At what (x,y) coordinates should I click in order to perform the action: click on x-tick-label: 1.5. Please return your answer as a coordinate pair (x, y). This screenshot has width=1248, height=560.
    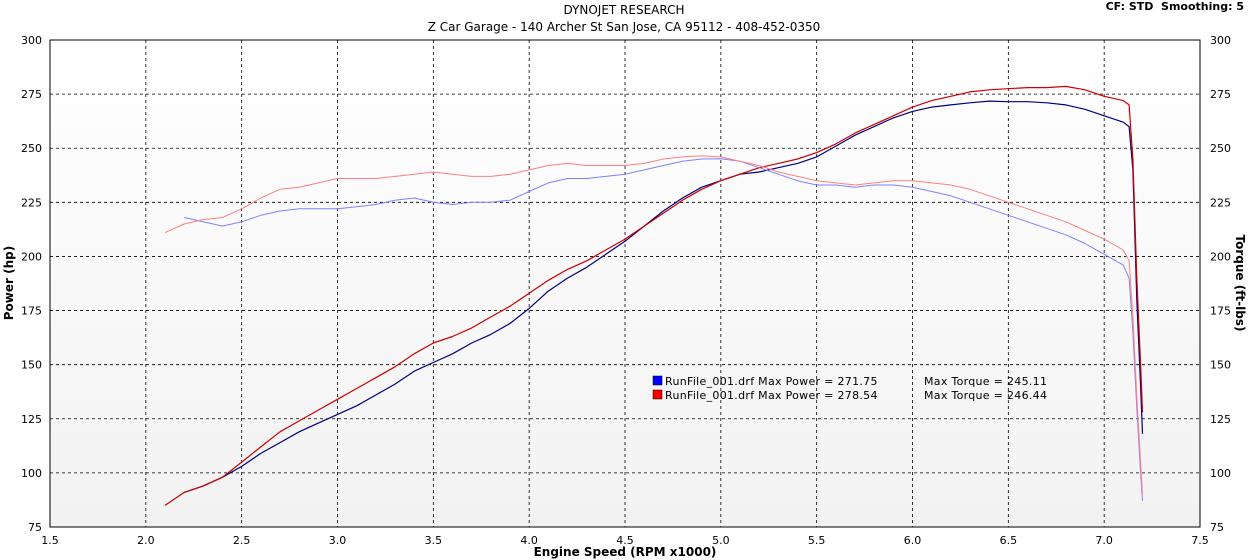
    Looking at the image, I should click on (50, 540).